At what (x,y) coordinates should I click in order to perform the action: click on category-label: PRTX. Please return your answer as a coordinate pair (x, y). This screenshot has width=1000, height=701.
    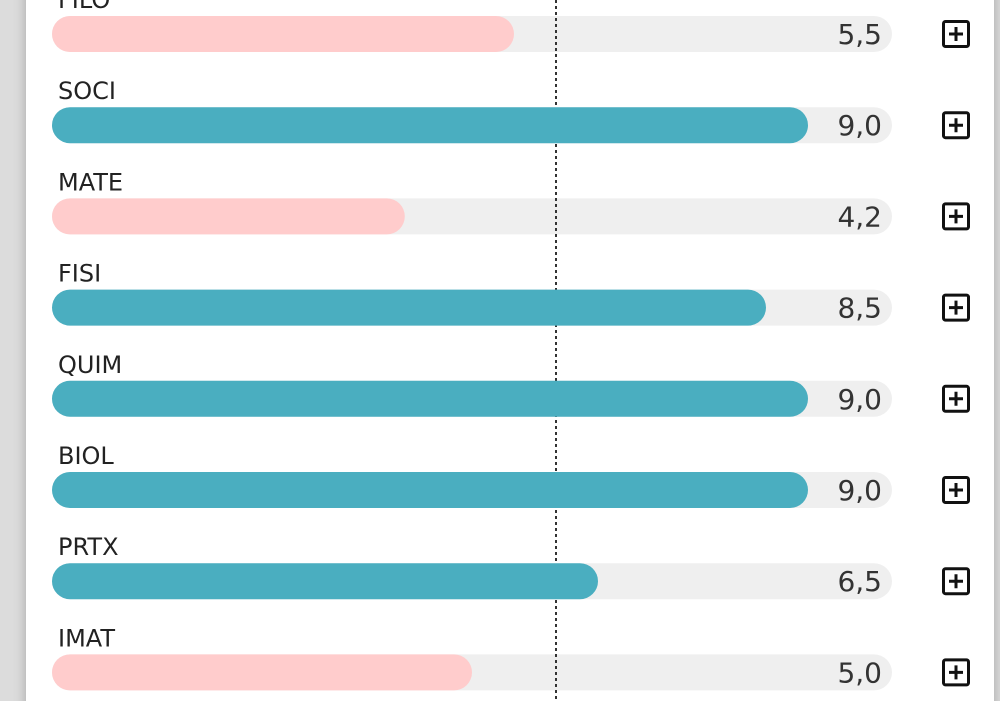
    Looking at the image, I should click on (88, 547).